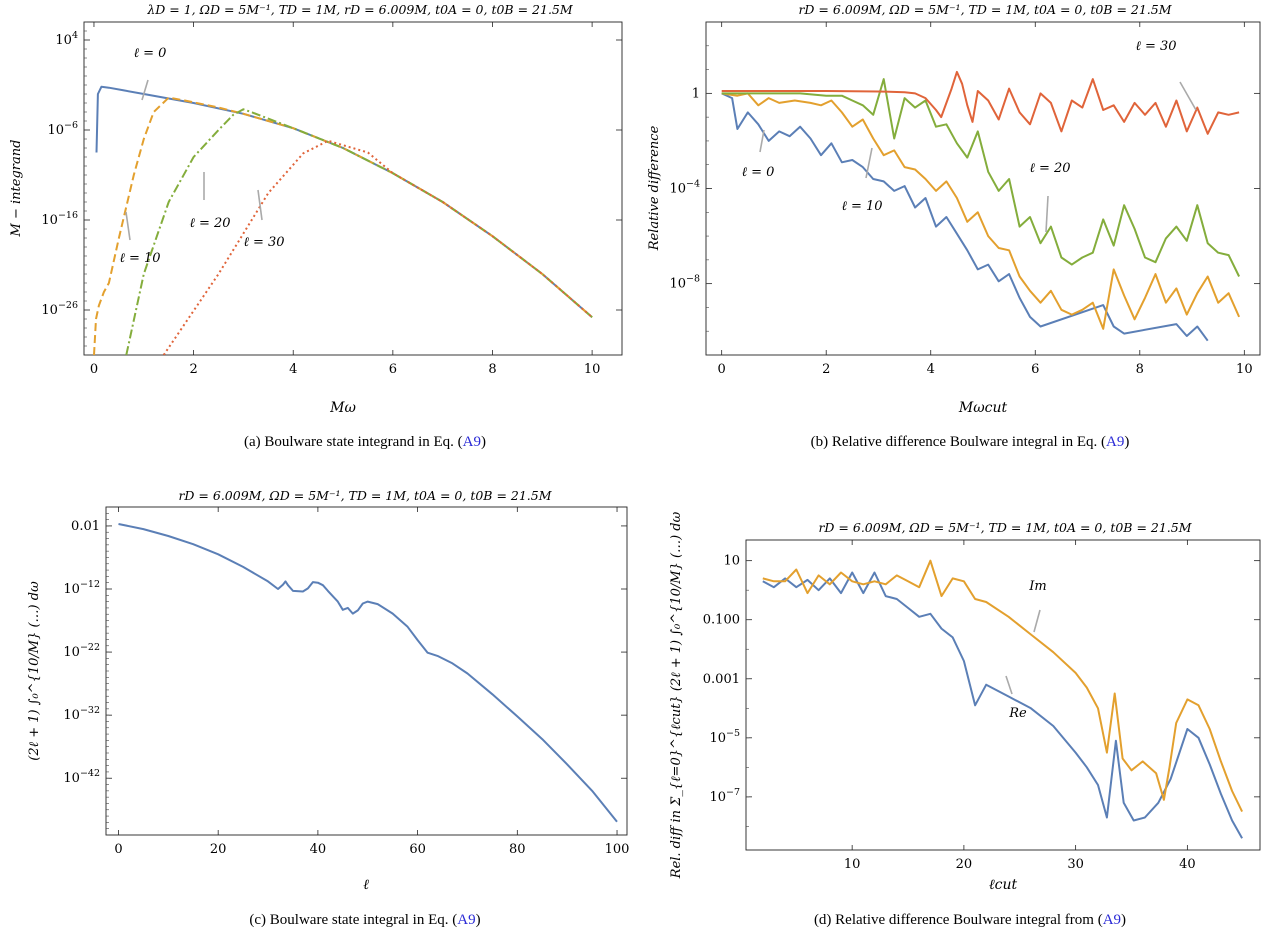  What do you see at coordinates (59, 309) in the screenshot?
I see `y-tick-label-a: 10⁻²⁶` at bounding box center [59, 309].